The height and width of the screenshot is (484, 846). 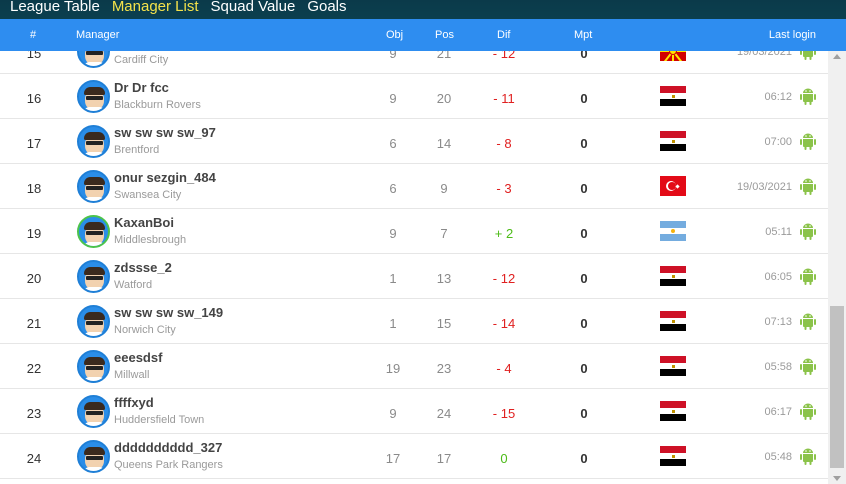 I want to click on manager-name: sw sw sw sw_149, so click(x=169, y=312).